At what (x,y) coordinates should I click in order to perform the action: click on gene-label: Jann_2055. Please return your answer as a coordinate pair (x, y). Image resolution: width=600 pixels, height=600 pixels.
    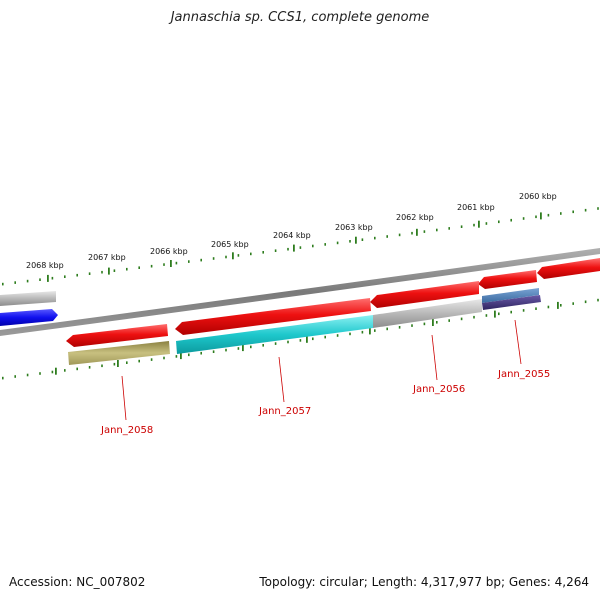
    Looking at the image, I should click on (523, 374).